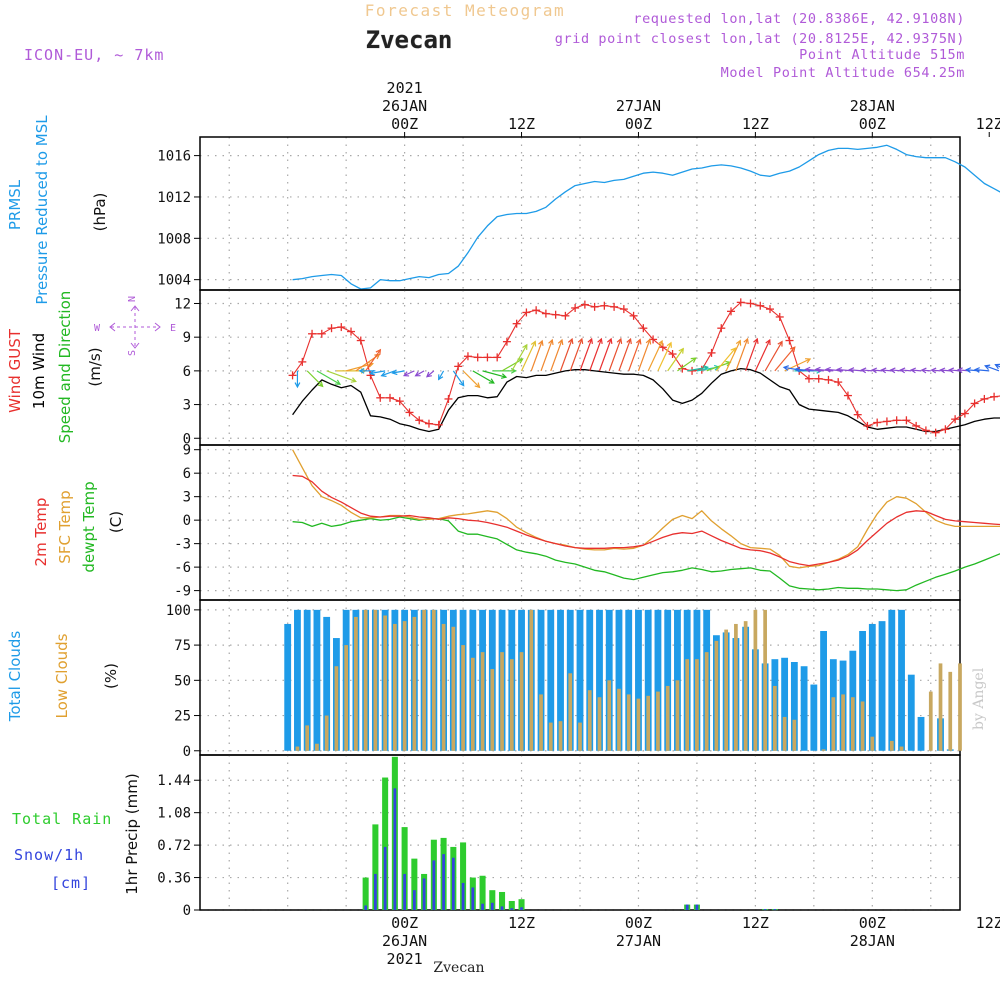 The image size is (1000, 1000). Describe the element at coordinates (89, 526) in the screenshot. I see `dewpt-label: dewpt Temp` at that location.